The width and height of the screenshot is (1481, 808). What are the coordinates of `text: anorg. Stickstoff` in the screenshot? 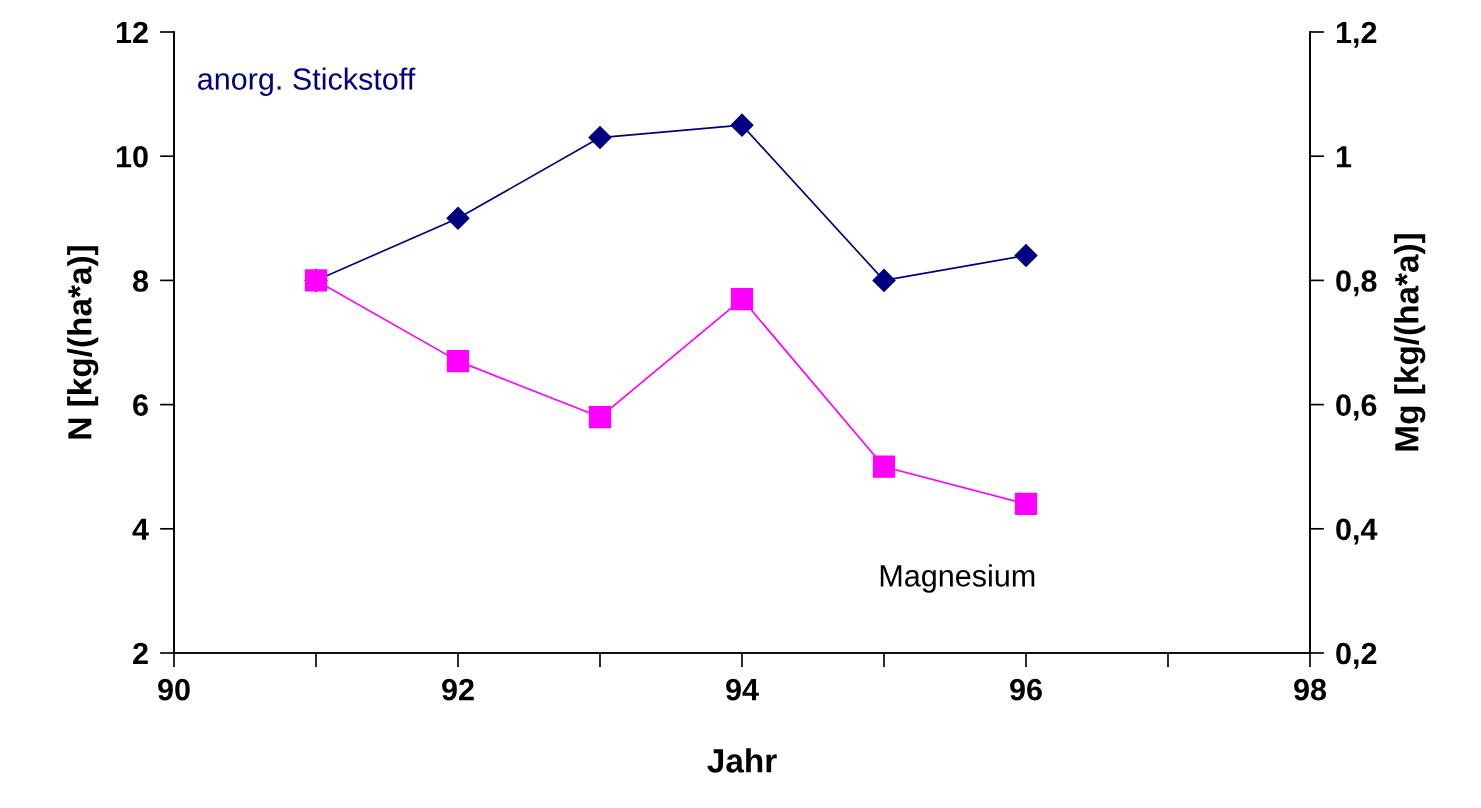 It's located at (307, 81).